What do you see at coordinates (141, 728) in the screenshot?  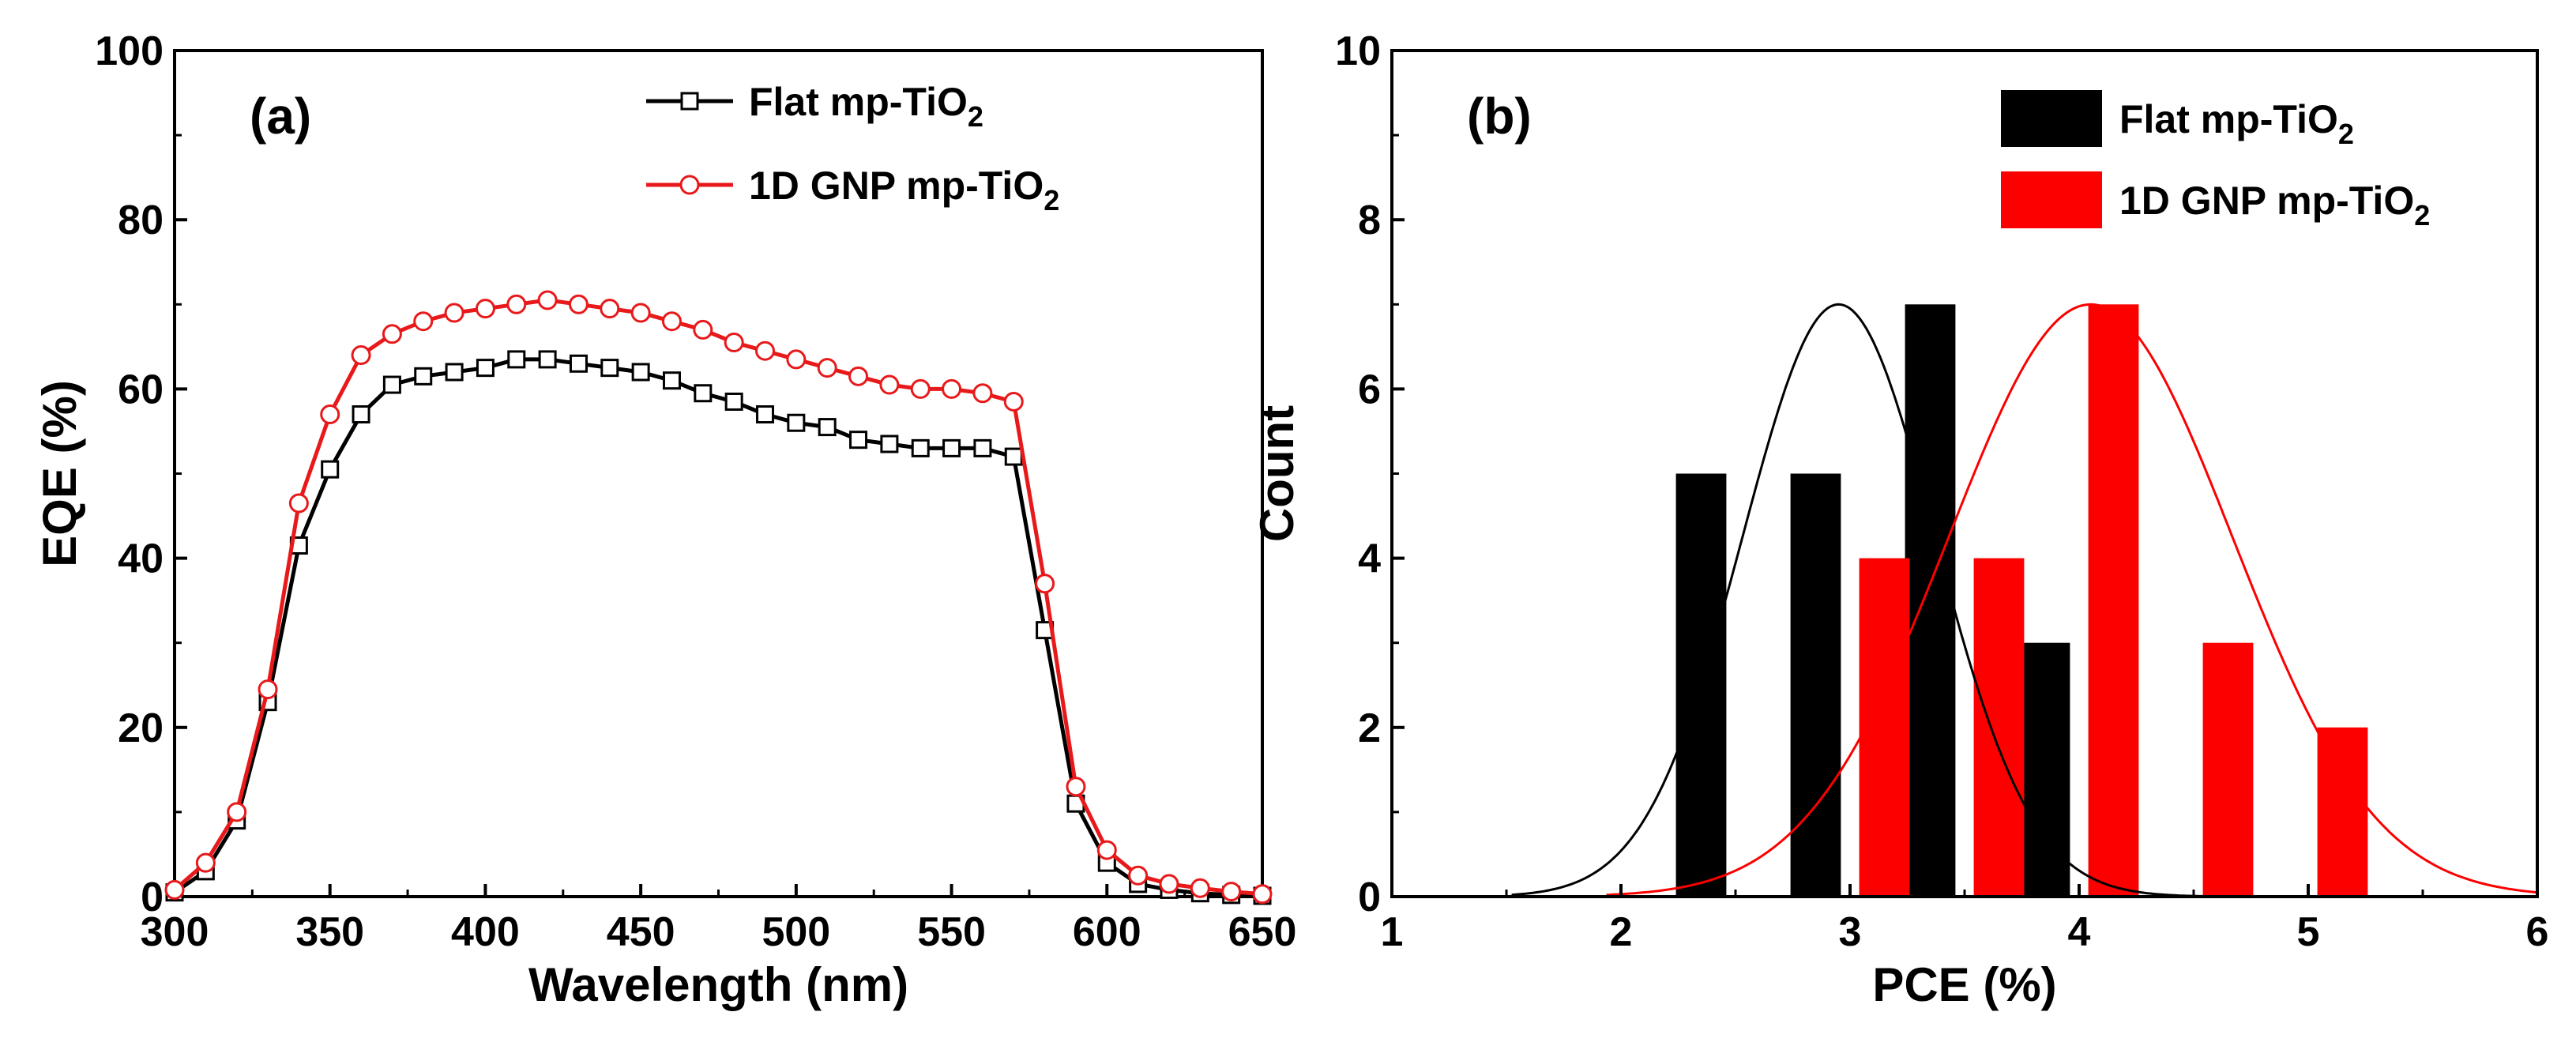 I see `eqe-y-tick-label: 20` at bounding box center [141, 728].